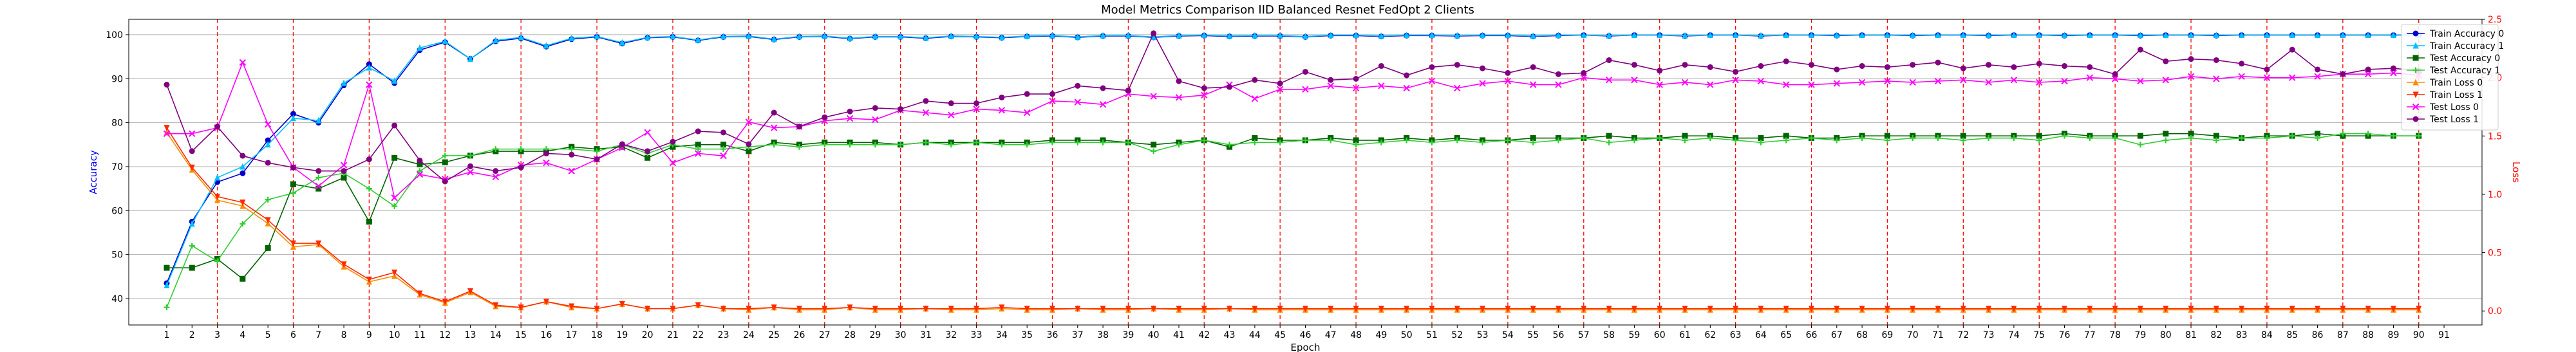 This screenshot has width=2576, height=352. I want to click on x-tick-label: 3, so click(217, 335).